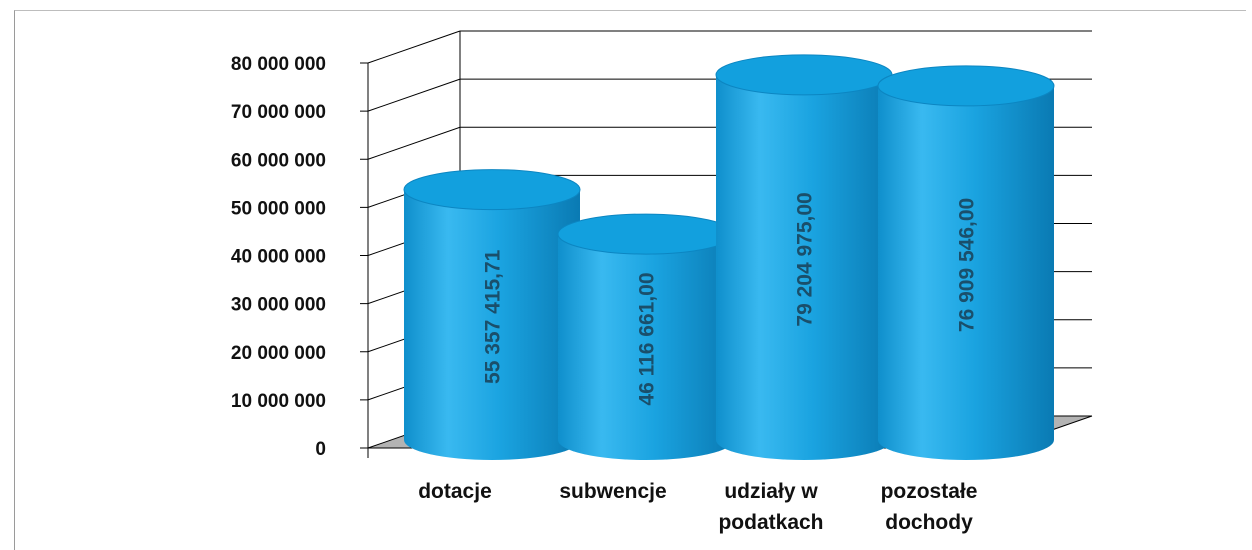 The height and width of the screenshot is (550, 1252). I want to click on y-tick-label: 30 000 000, so click(278, 305).